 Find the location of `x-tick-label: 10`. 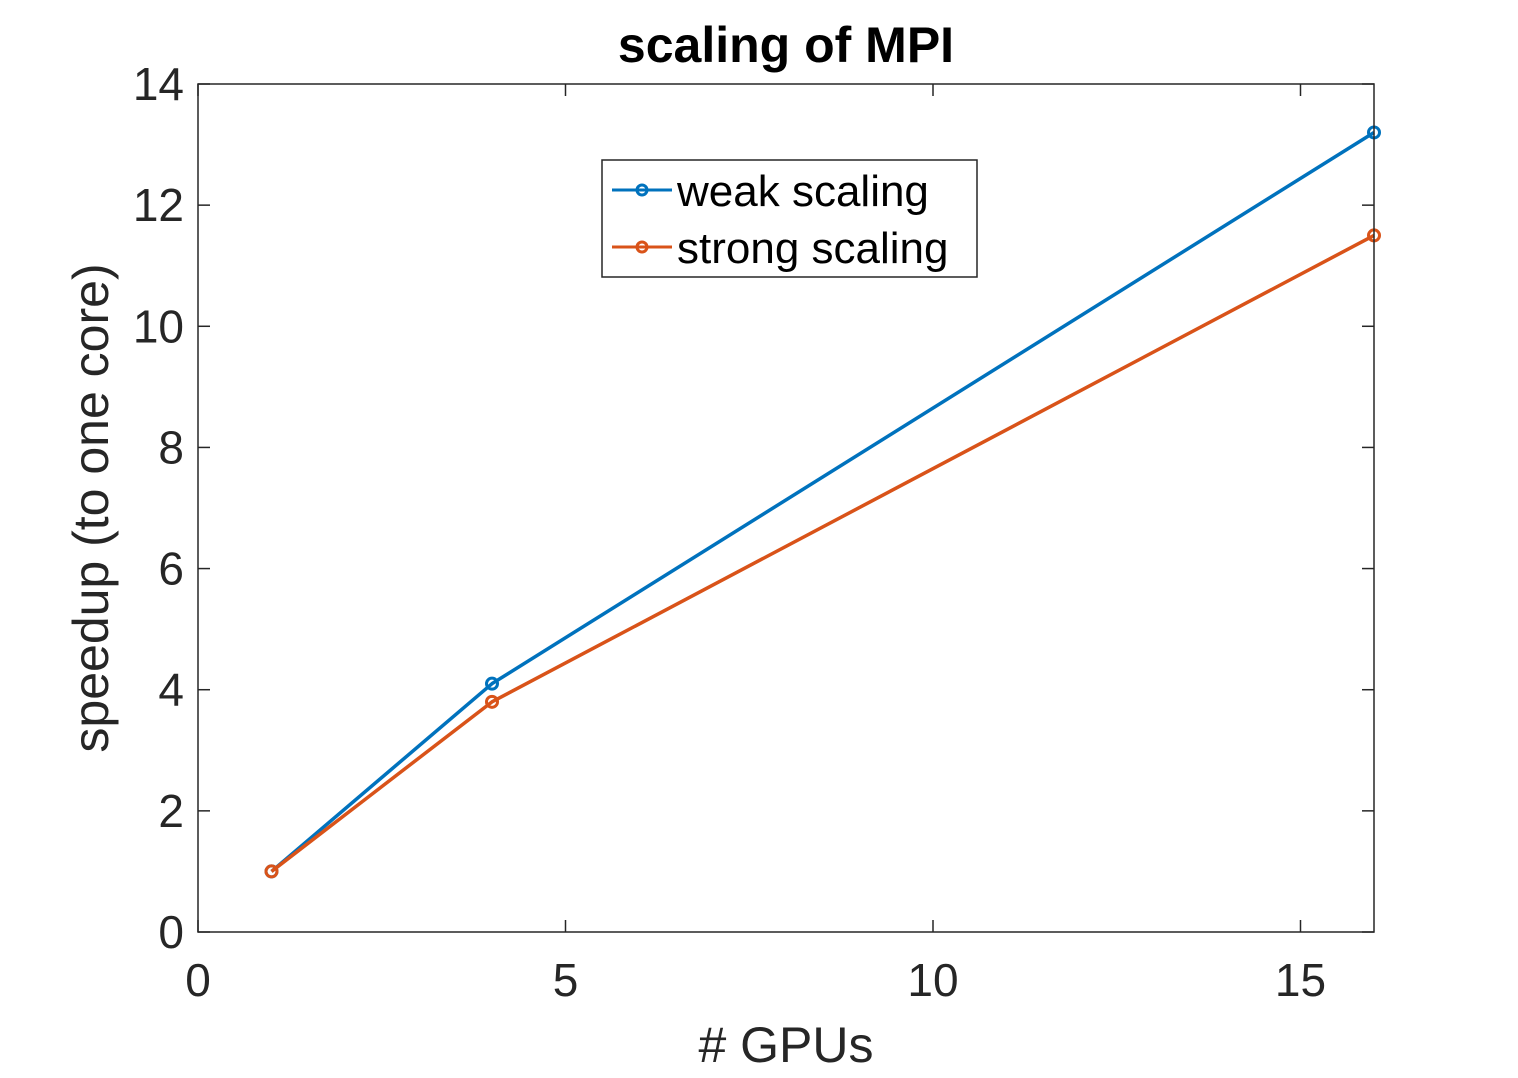

x-tick-label: 10 is located at coordinates (932, 980).